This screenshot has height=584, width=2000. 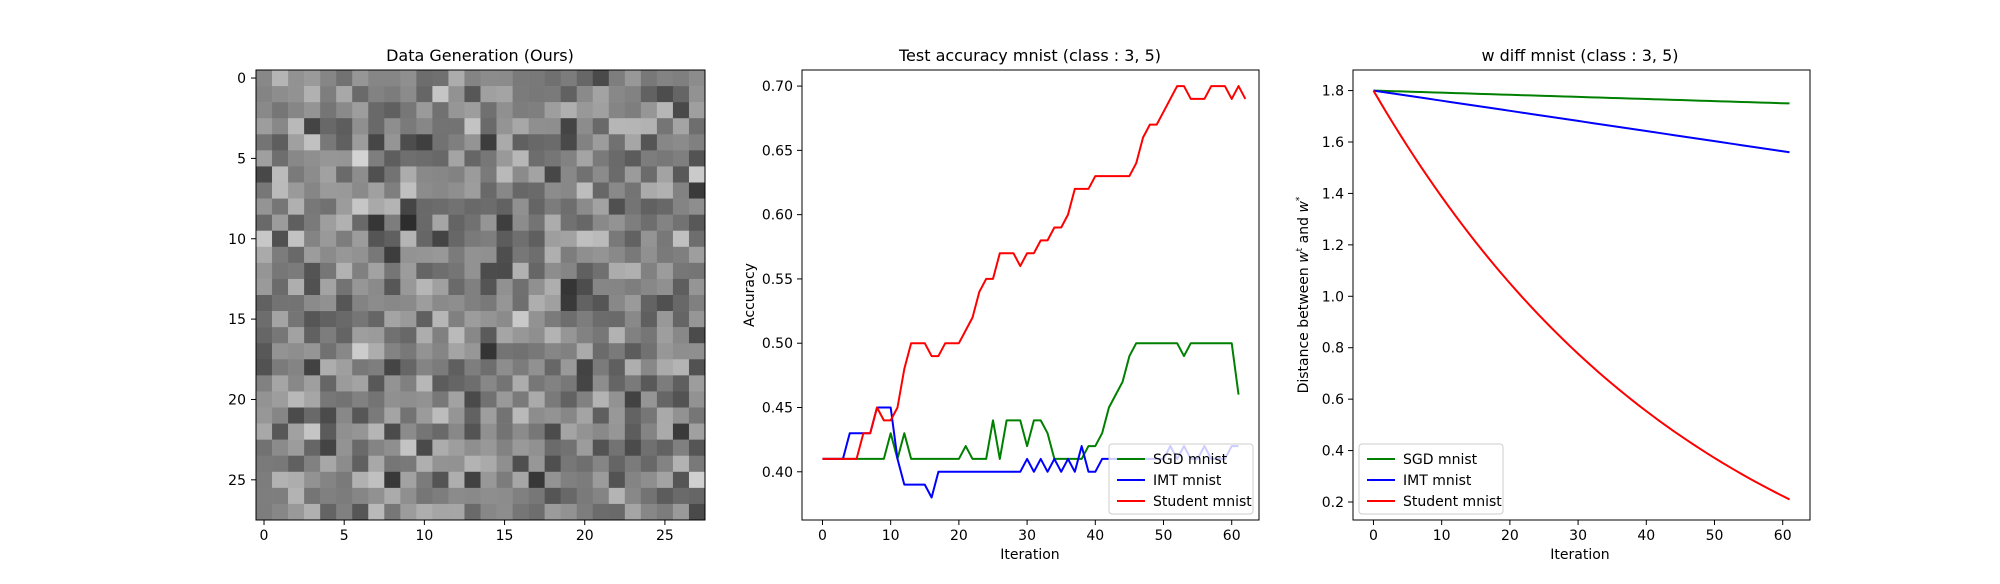 What do you see at coordinates (237, 320) in the screenshot?
I see `heatmap-y-tick-label: 15` at bounding box center [237, 320].